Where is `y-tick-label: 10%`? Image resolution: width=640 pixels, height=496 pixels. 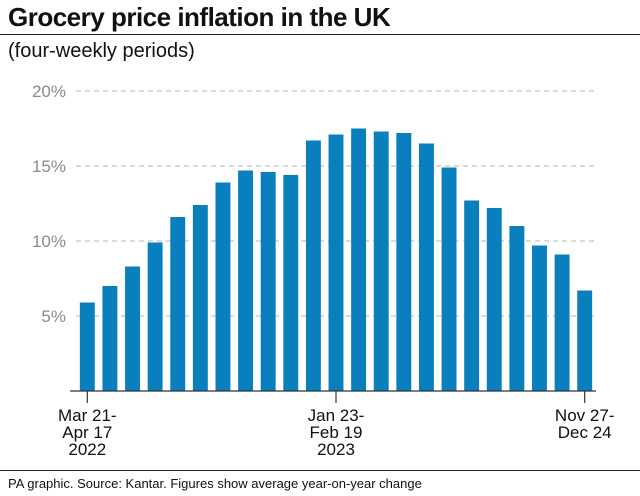
y-tick-label: 10% is located at coordinates (49, 241).